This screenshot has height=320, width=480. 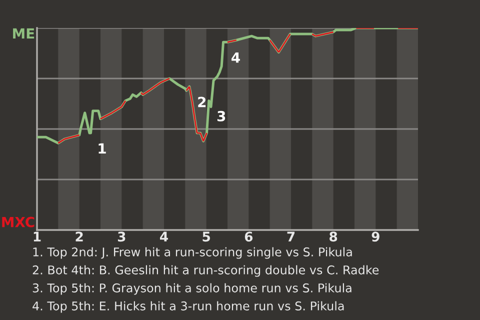 What do you see at coordinates (164, 237) in the screenshot?
I see `x-tick-label: 4` at bounding box center [164, 237].